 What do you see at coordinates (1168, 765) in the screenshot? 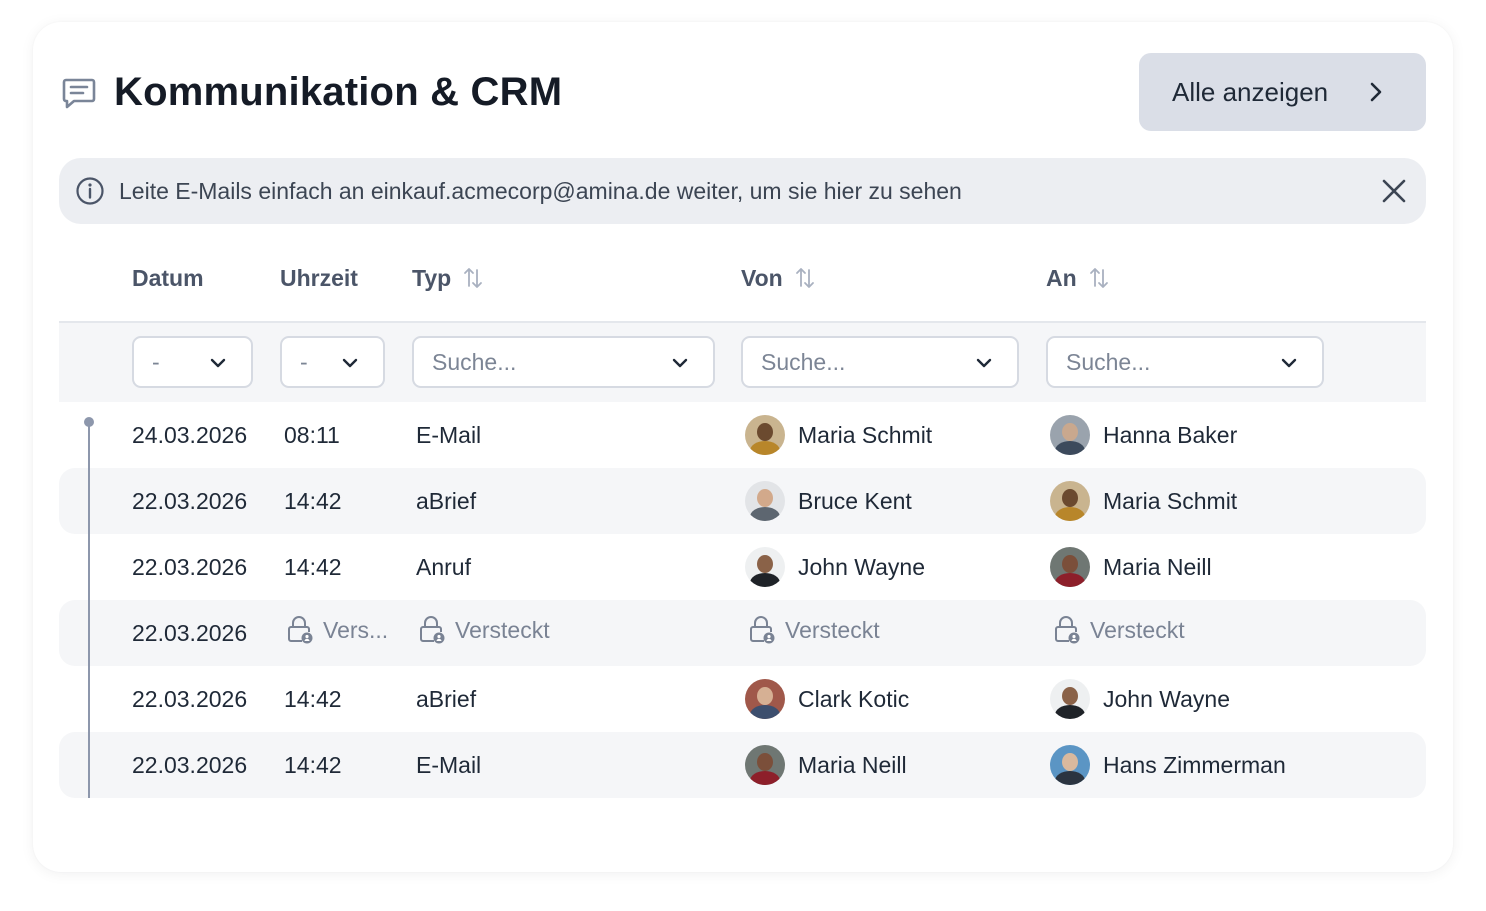
I see `row-to: Hans Zimmerman` at bounding box center [1168, 765].